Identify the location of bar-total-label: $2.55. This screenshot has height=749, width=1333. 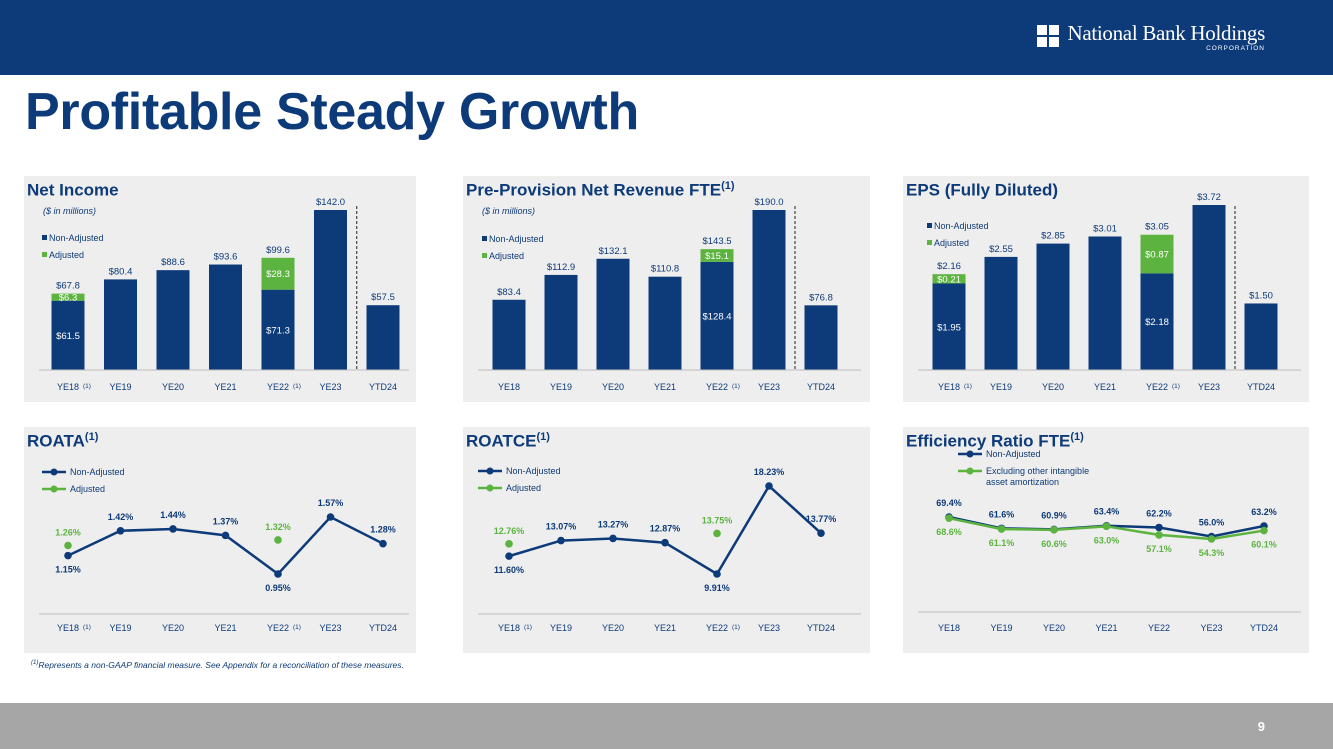
(1001, 249).